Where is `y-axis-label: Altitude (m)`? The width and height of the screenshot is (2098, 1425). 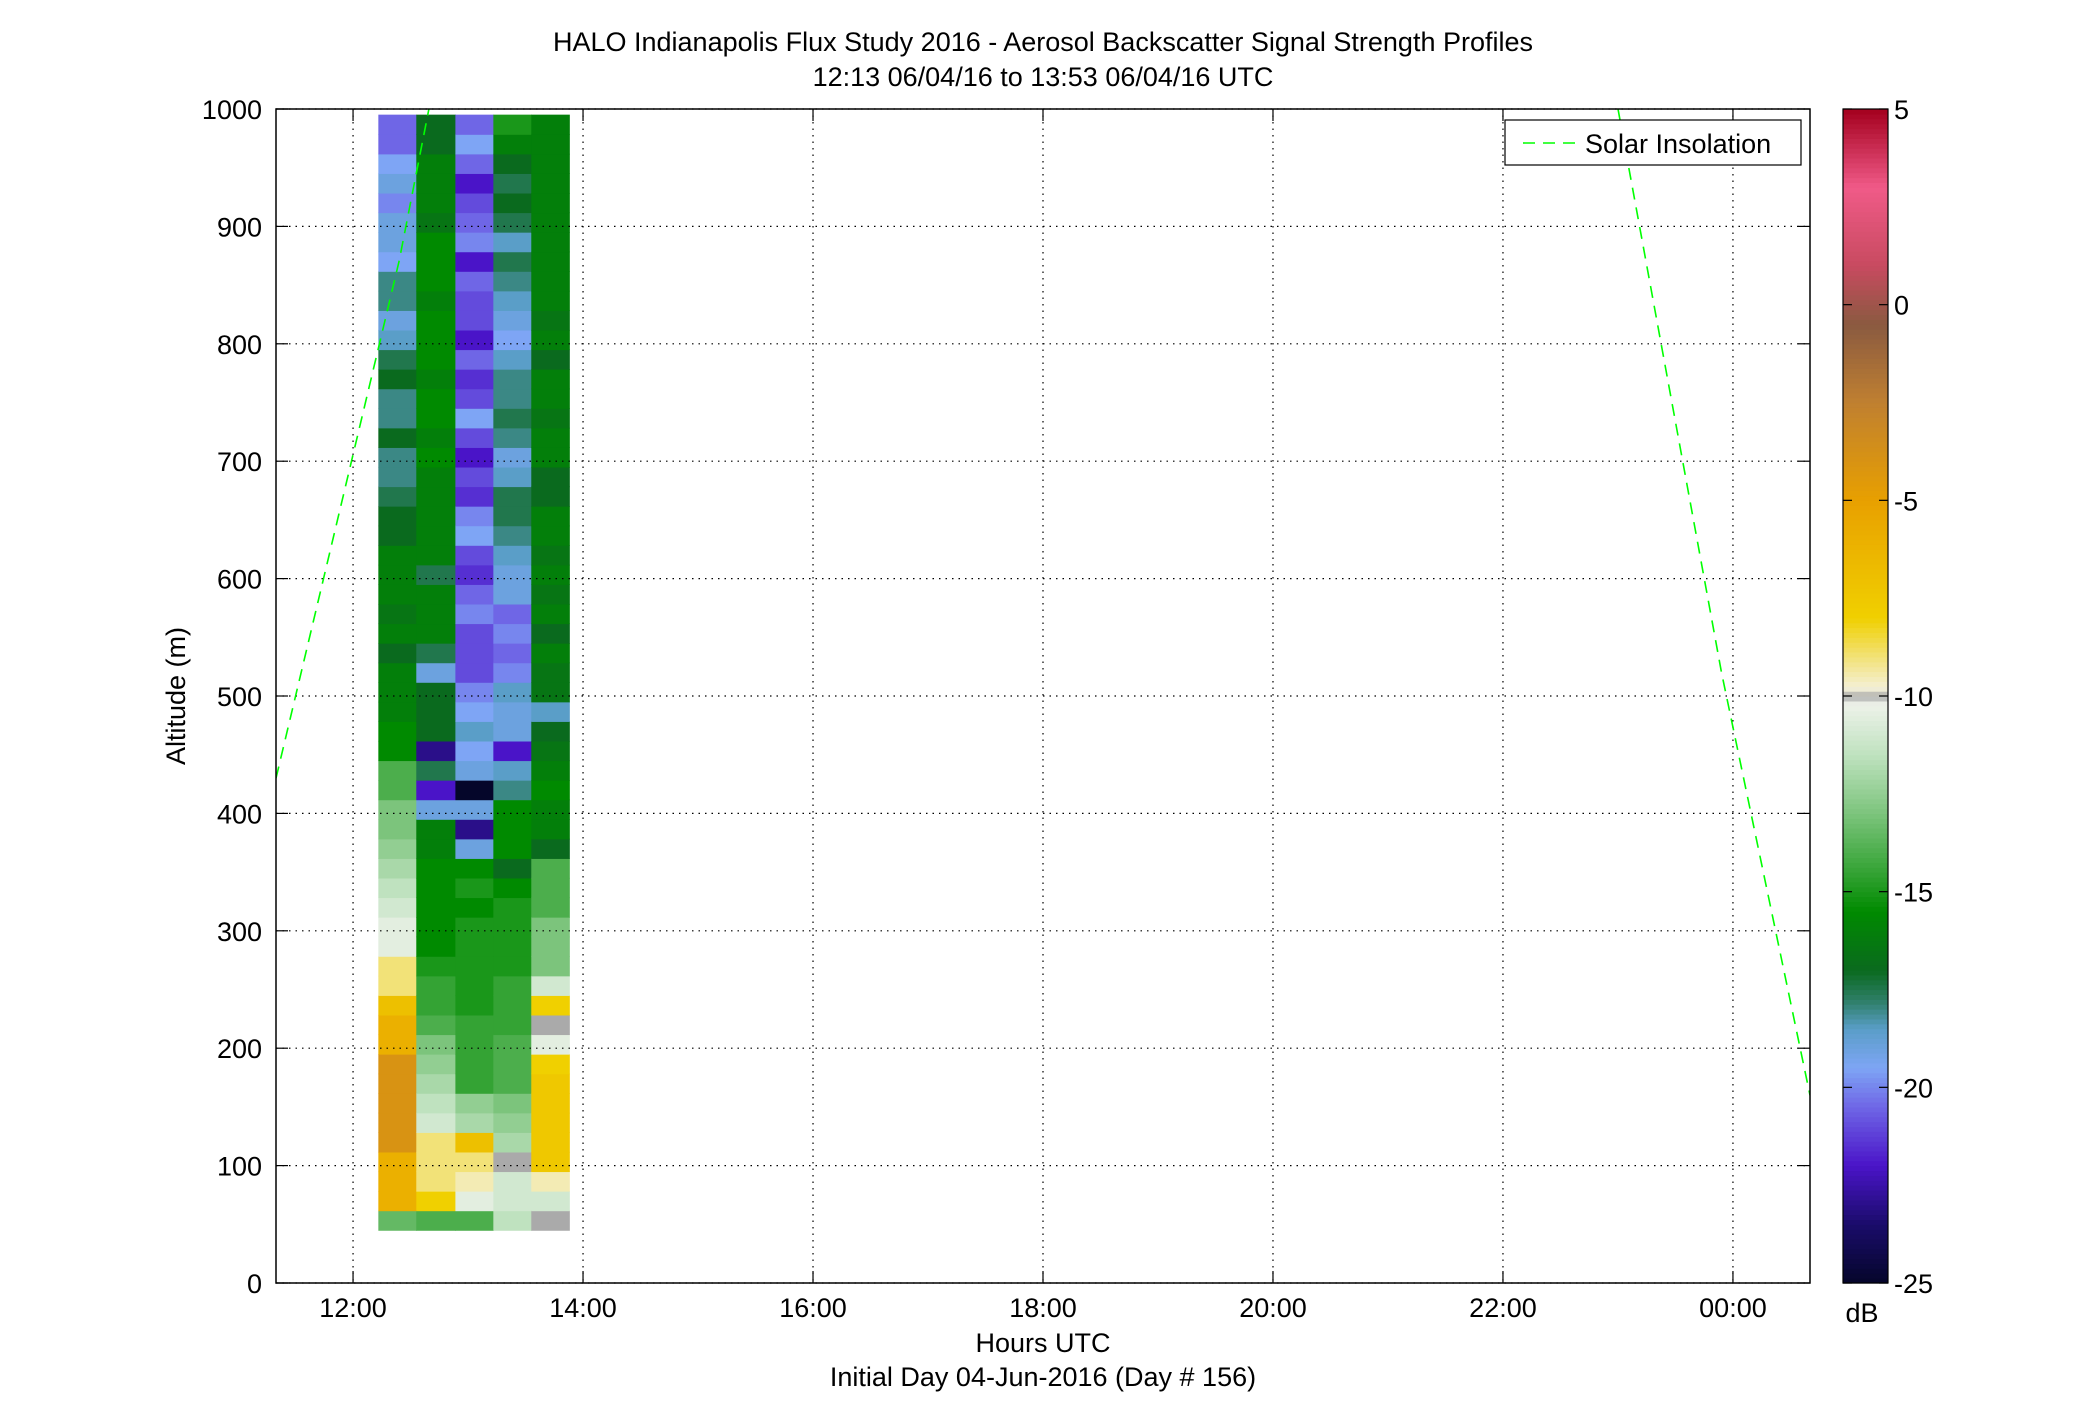 y-axis-label: Altitude (m) is located at coordinates (176, 696).